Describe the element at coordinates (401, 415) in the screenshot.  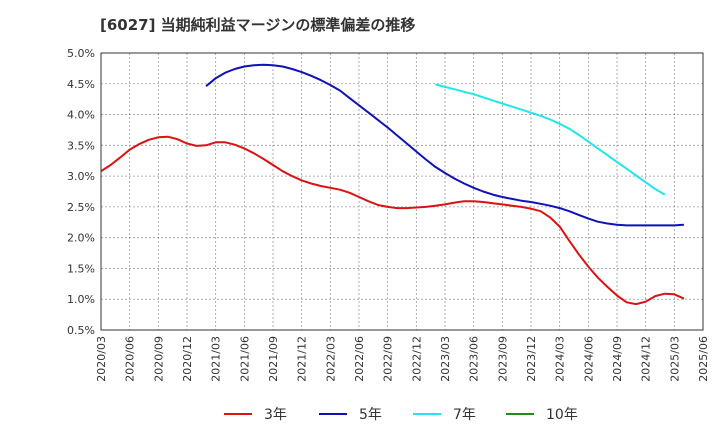
I see `legend: 3年 5年 7年 10年` at that location.